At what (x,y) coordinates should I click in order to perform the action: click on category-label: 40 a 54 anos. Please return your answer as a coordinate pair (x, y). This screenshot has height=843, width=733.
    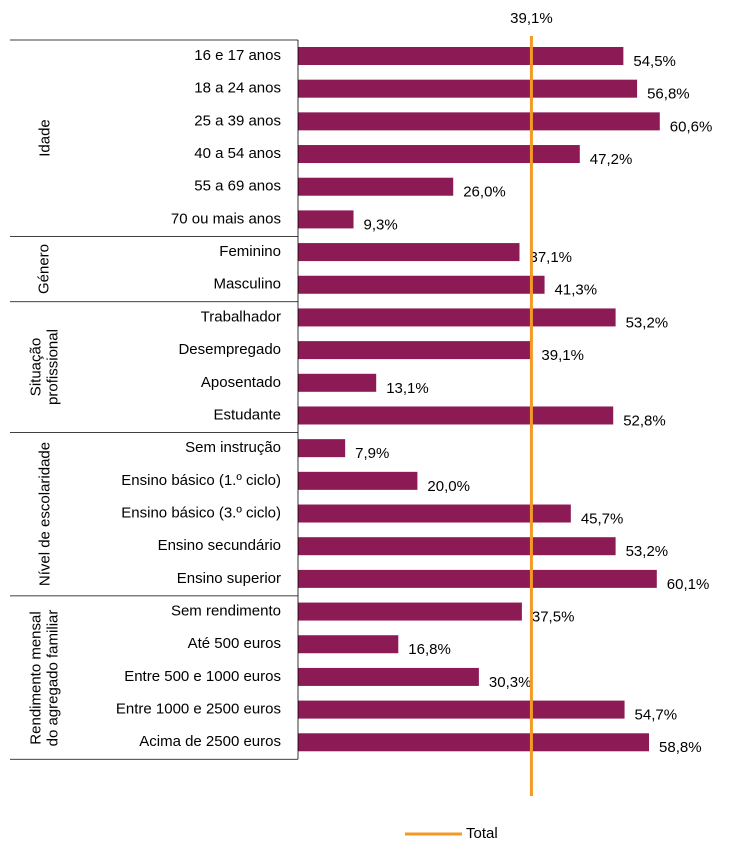
    Looking at the image, I should click on (237, 153).